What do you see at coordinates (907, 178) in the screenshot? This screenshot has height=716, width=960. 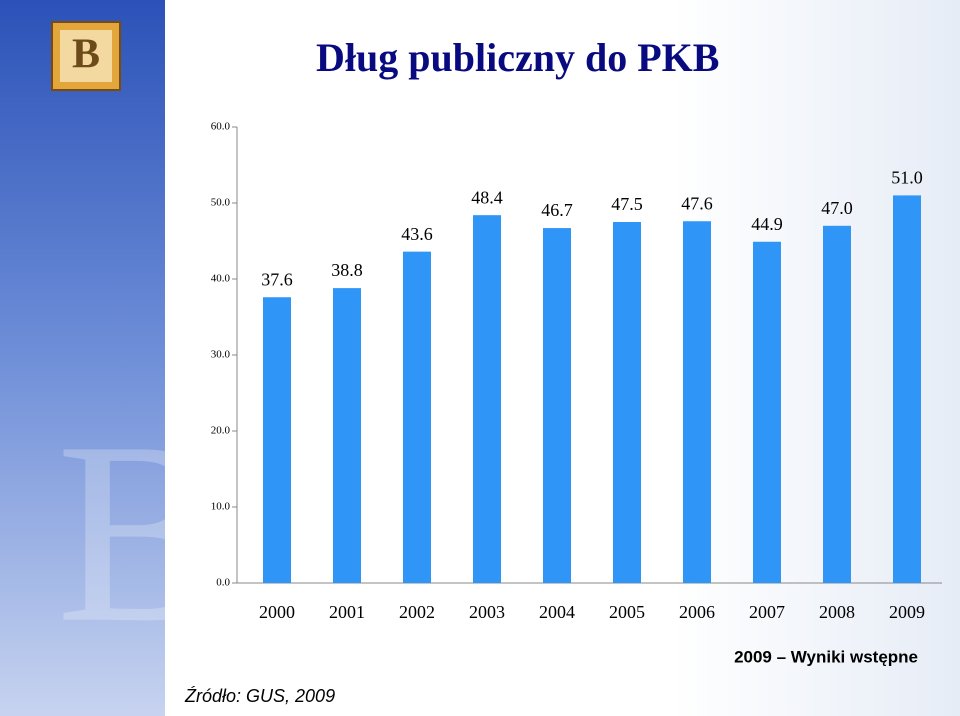 I see `value-label: 51.0` at bounding box center [907, 178].